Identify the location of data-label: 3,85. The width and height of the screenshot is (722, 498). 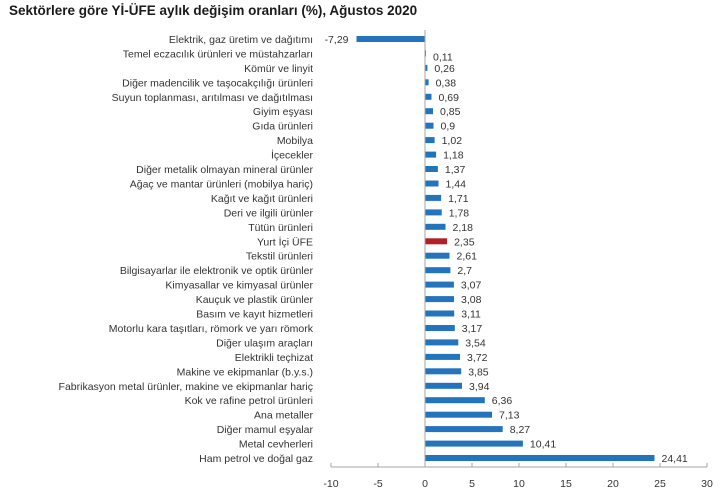
(478, 372).